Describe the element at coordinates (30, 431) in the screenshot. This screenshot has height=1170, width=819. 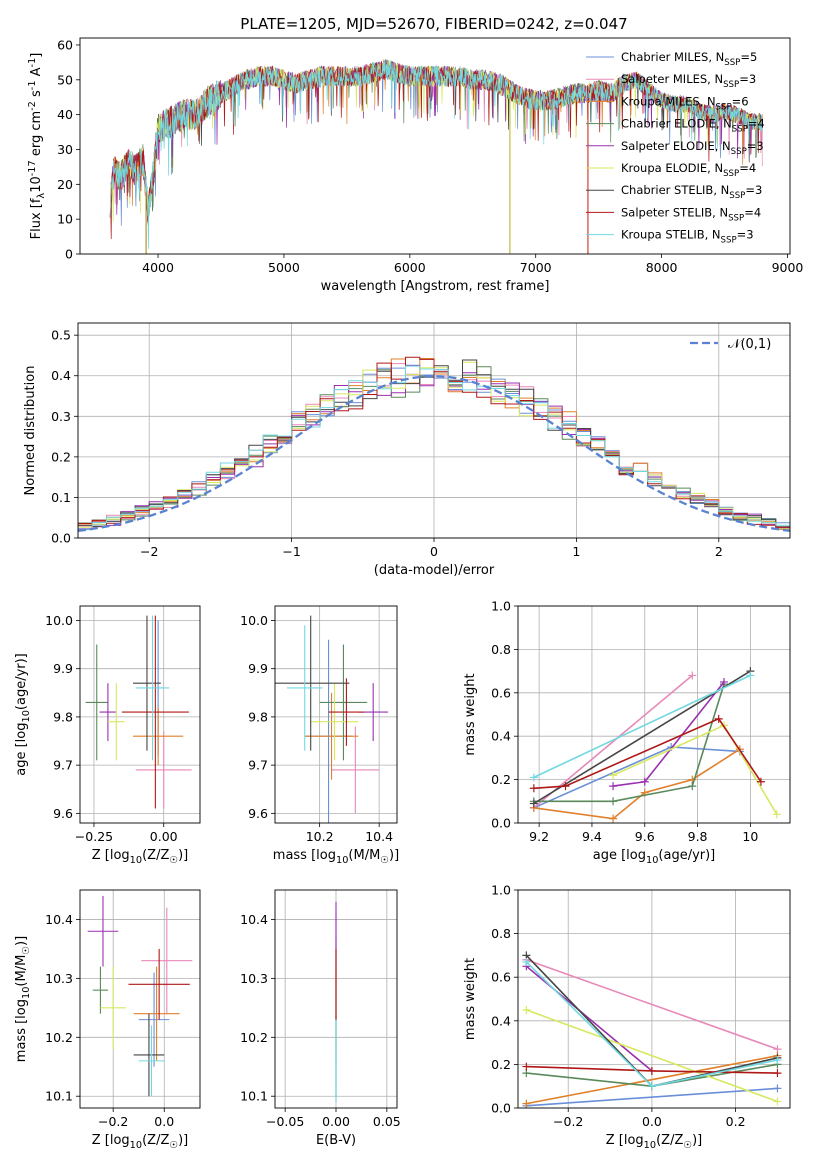
I see `label-text-part: Normed distribution` at that location.